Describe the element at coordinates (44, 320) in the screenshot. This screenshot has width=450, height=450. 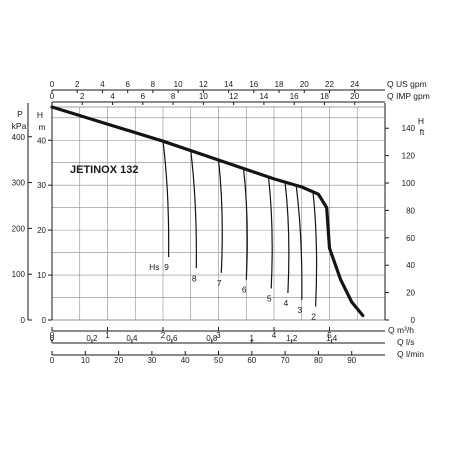
I see `head-m-tick-label: 0` at that location.